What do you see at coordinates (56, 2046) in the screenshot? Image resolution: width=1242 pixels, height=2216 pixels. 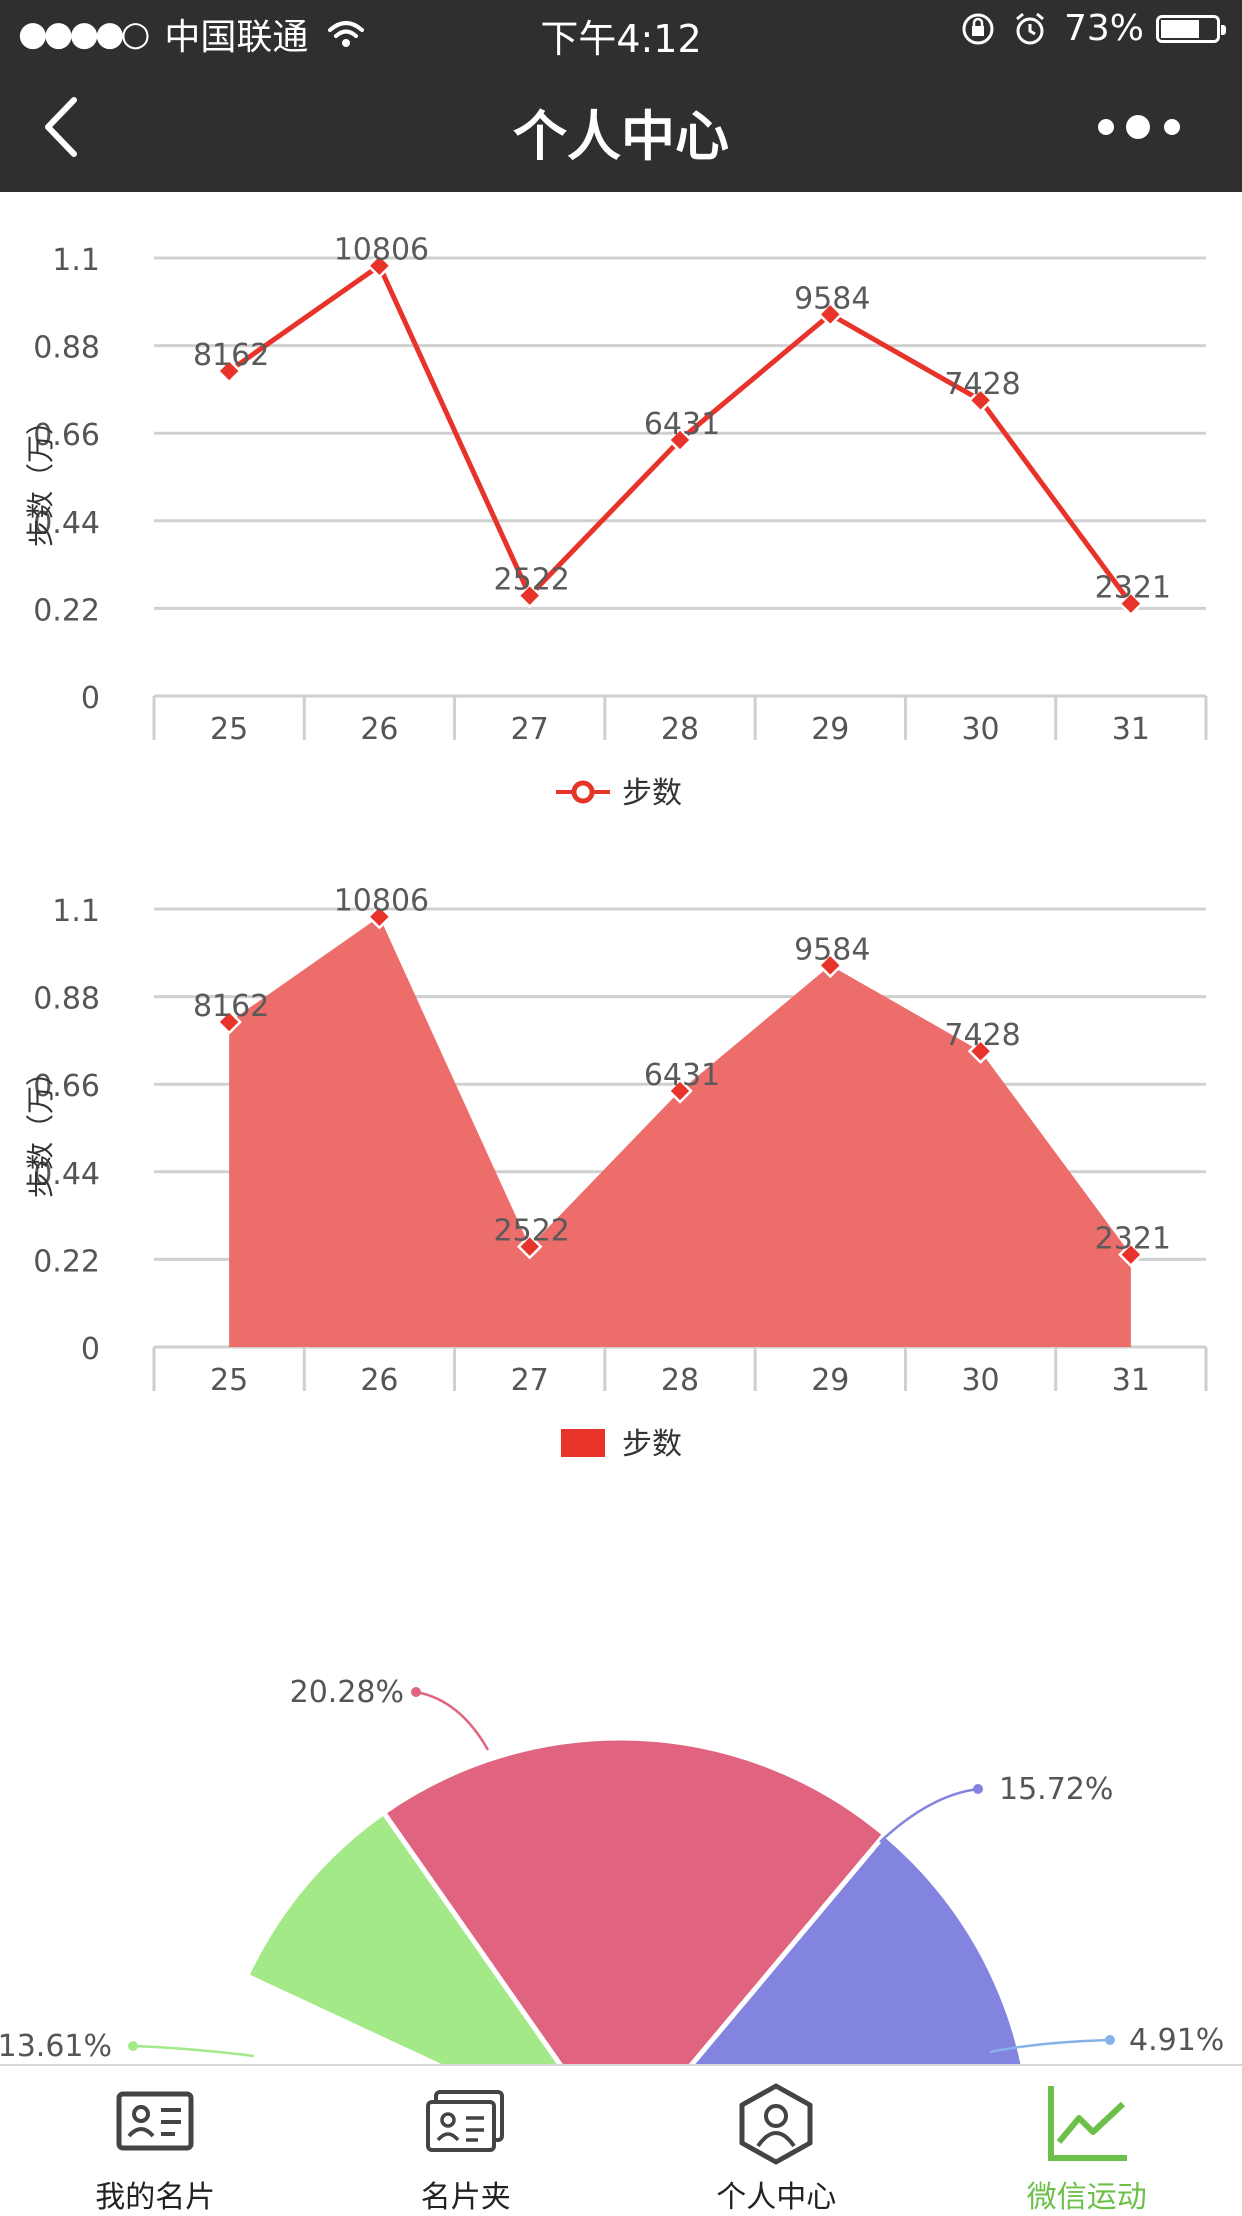 I see `pie-label: 13.61%` at bounding box center [56, 2046].